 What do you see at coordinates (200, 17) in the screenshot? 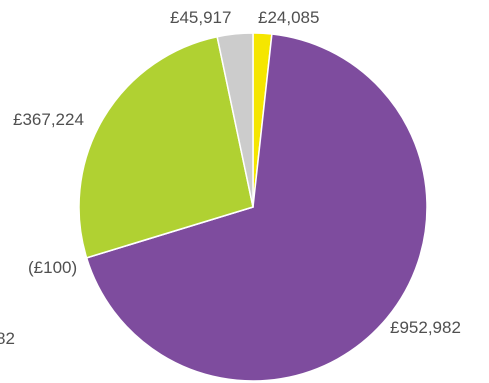
I see `slice-label-45917: £45,917` at bounding box center [200, 17].